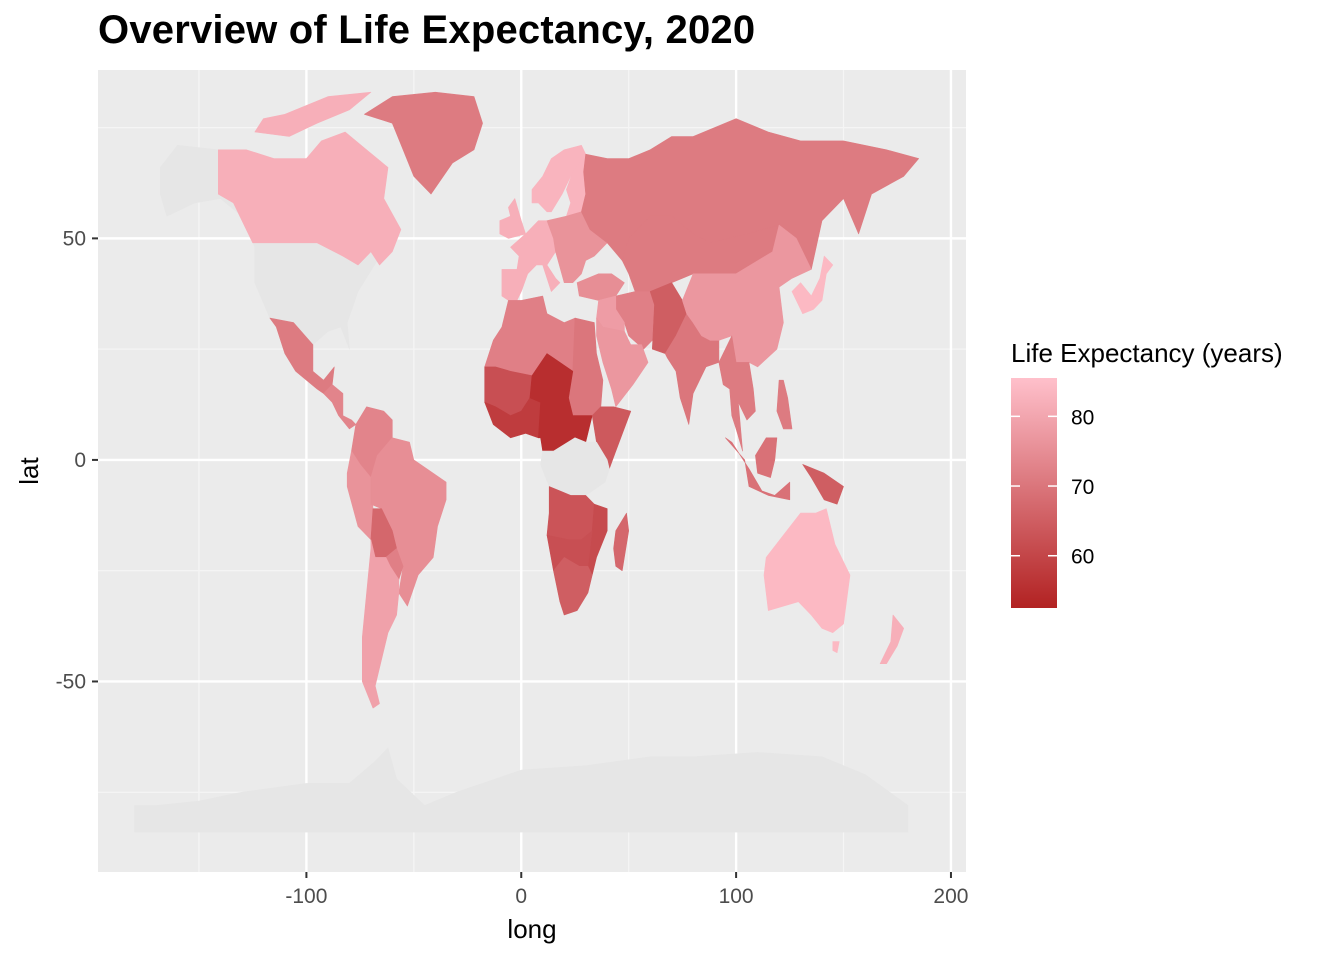  Describe the element at coordinates (950, 896) in the screenshot. I see `x-tick-label: 200` at that location.